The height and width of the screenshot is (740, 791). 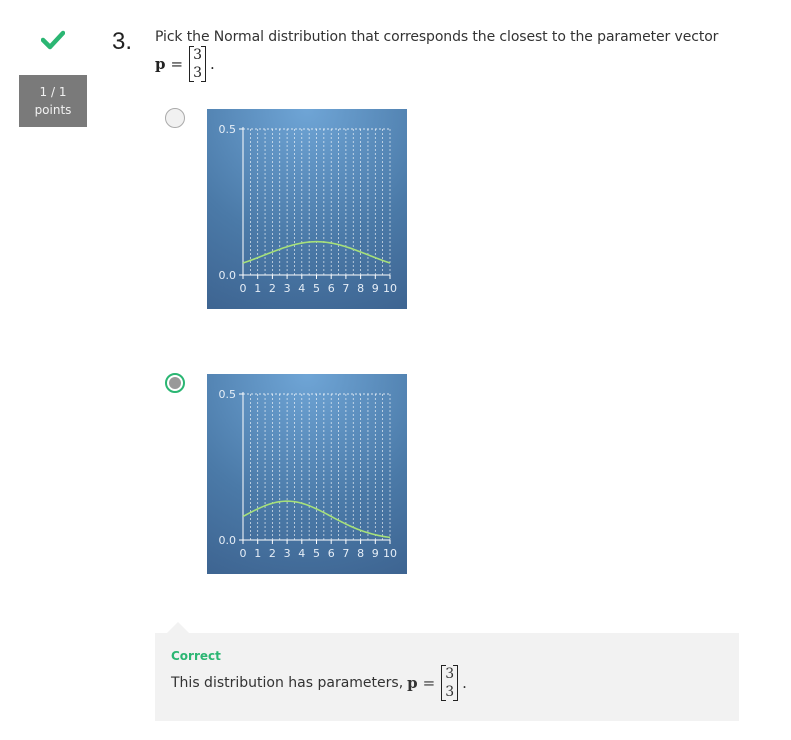 I want to click on score-label: points, so click(x=53, y=110).